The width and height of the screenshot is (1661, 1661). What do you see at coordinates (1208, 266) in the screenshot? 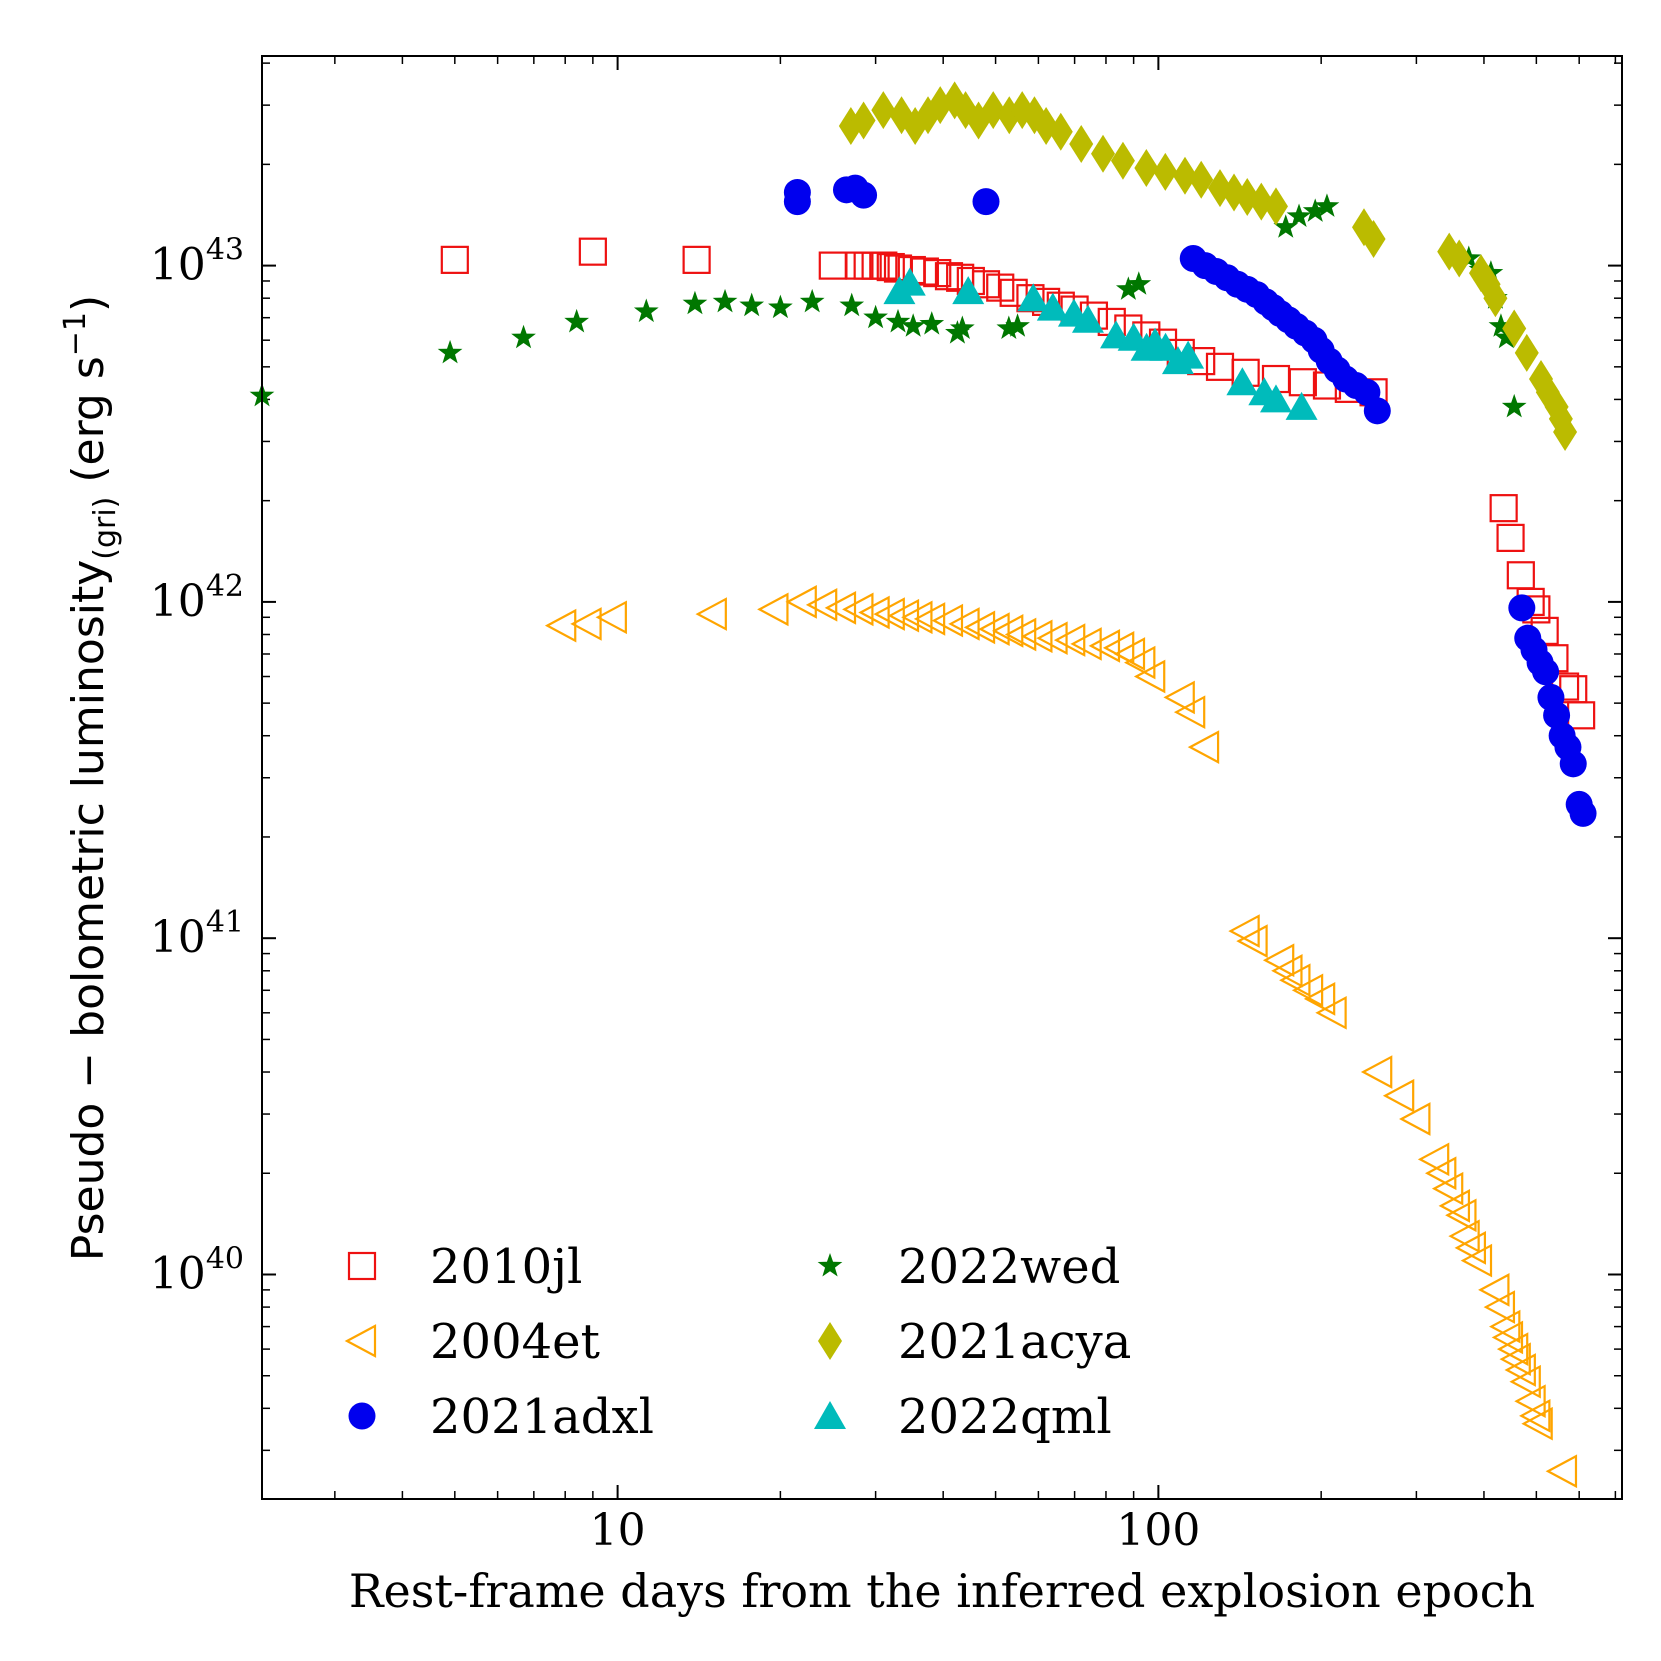
I see `series-2021acya` at bounding box center [1208, 266].